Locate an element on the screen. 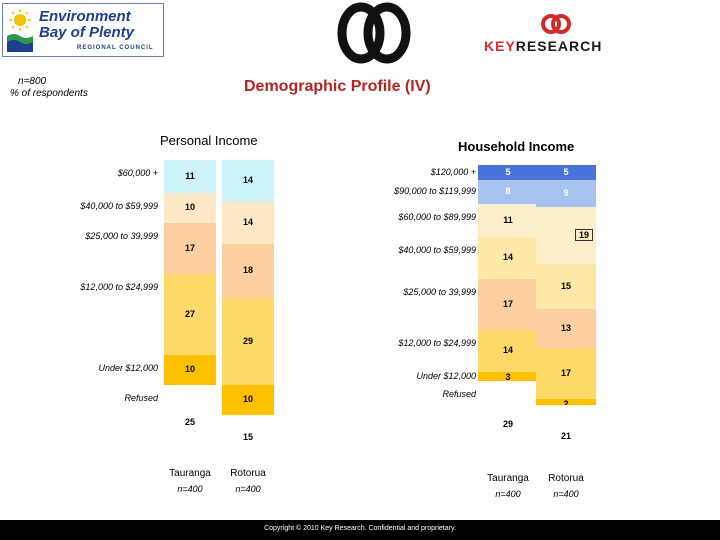  bar-segment-rotorua-under-12-000: 2 is located at coordinates (566, 404).